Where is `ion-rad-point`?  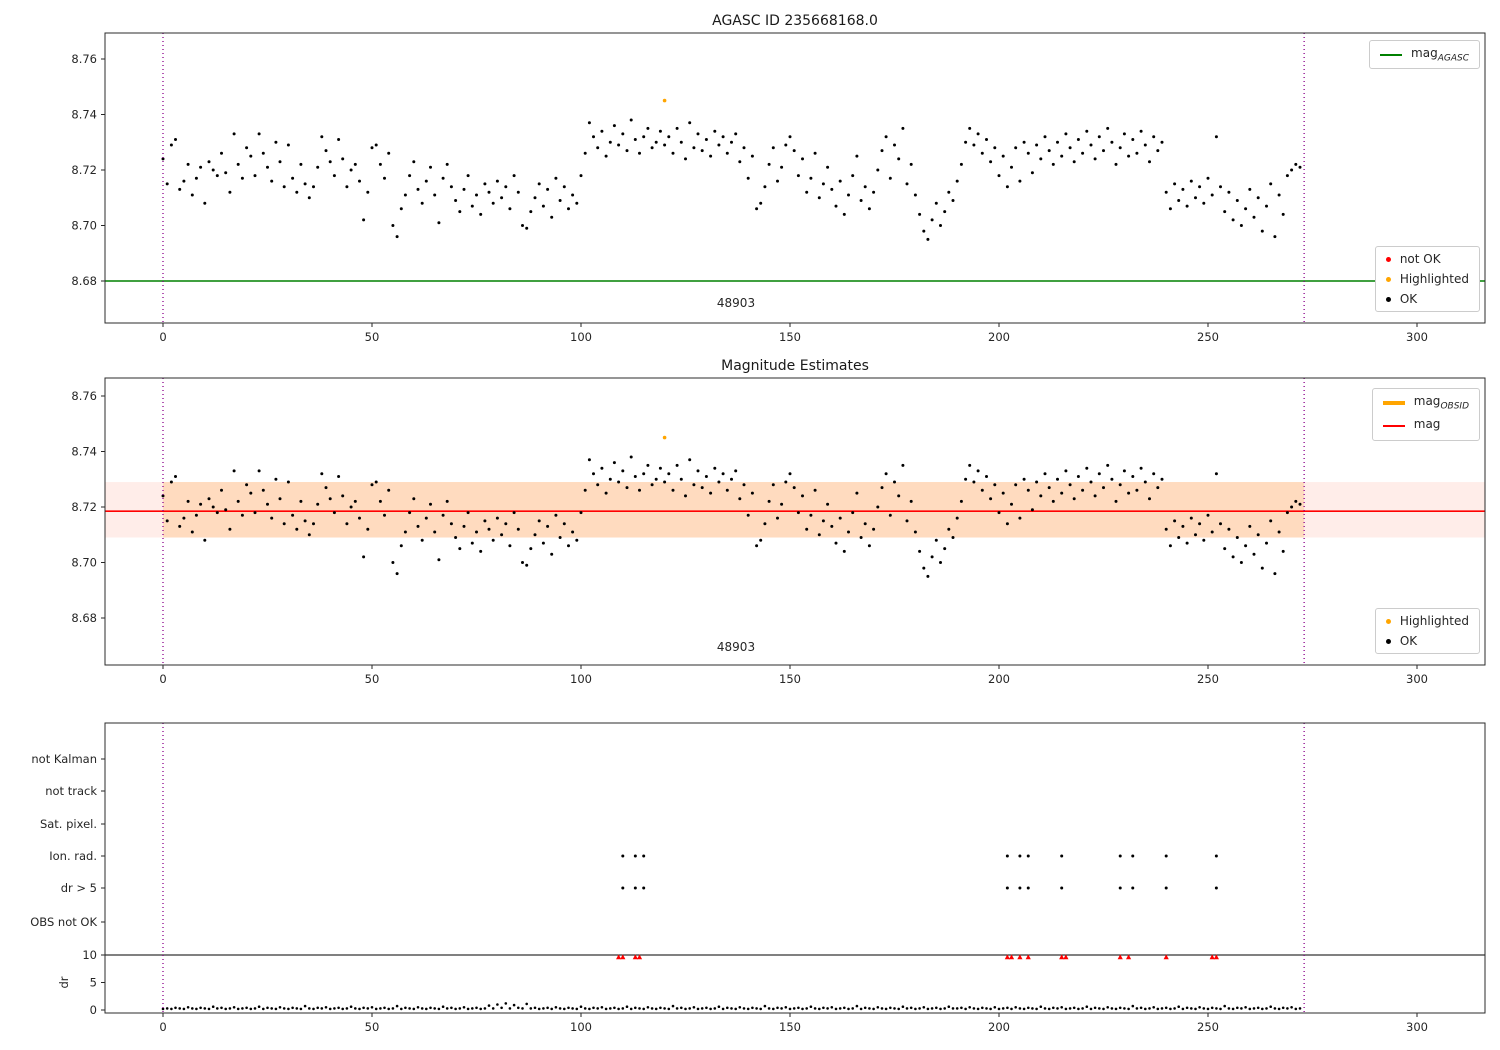
ion-rad-point is located at coordinates (1007, 856).